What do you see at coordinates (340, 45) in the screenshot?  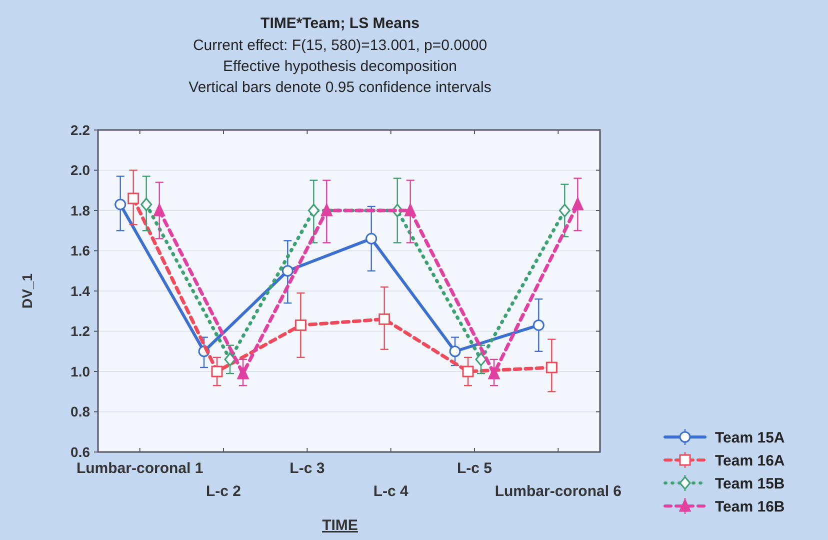 I see `chart-subtitle: Current effect: F(15, 580)=13.001, p=0.0000` at bounding box center [340, 45].